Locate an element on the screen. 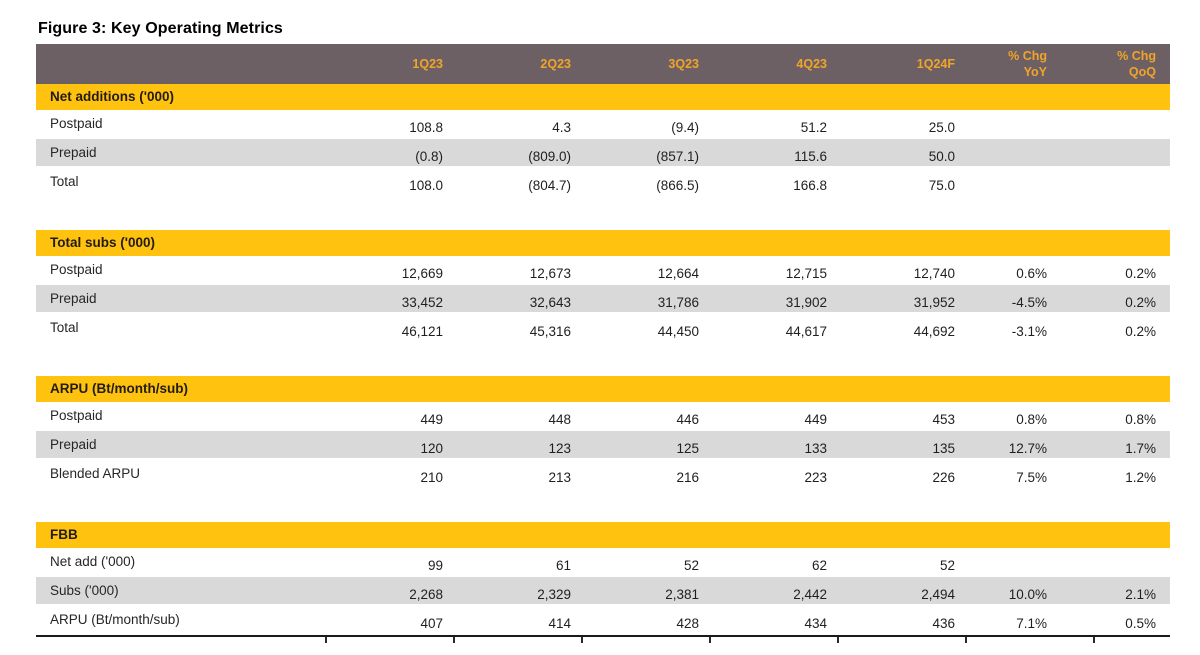  cell-1q24f: 436 is located at coordinates (943, 623).